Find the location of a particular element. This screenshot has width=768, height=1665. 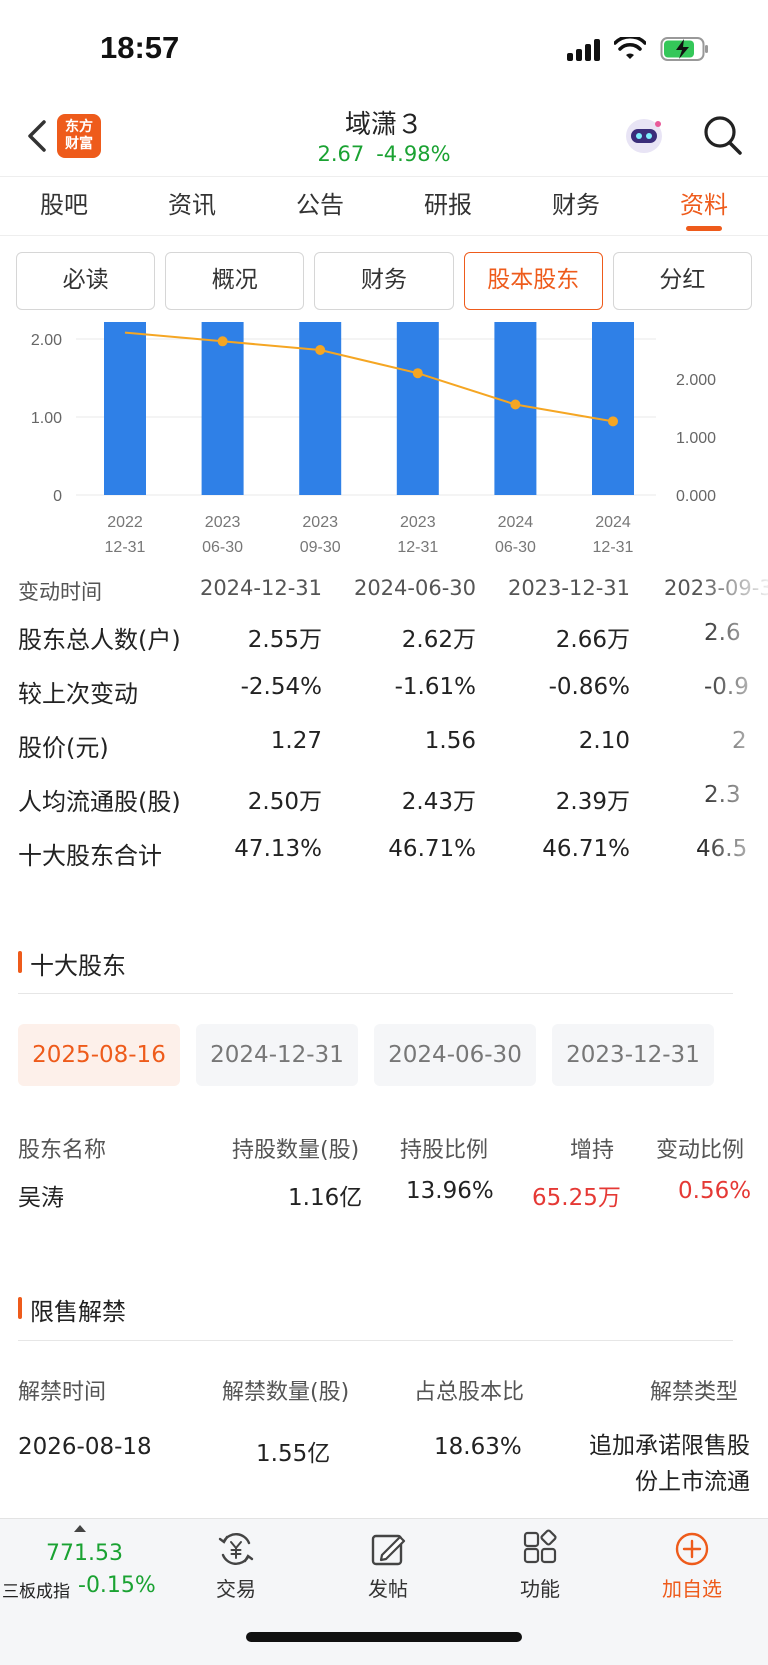

main-tabs: 股吧 资讯 公告 研报 财务 资料 is located at coordinates (384, 206).